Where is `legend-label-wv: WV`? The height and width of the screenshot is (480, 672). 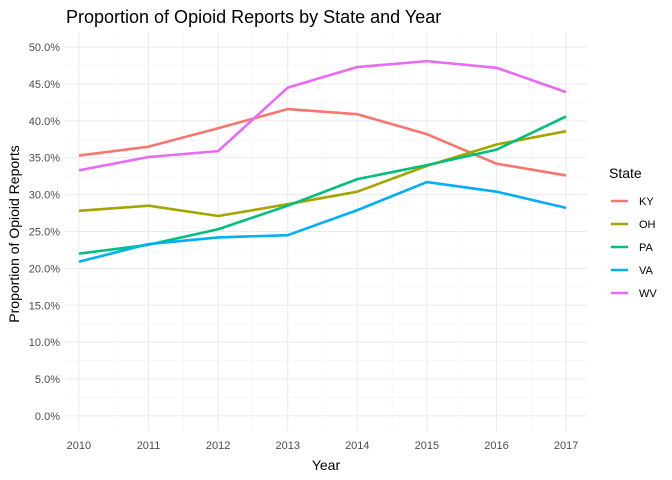
legend-label-wv: WV is located at coordinates (648, 294).